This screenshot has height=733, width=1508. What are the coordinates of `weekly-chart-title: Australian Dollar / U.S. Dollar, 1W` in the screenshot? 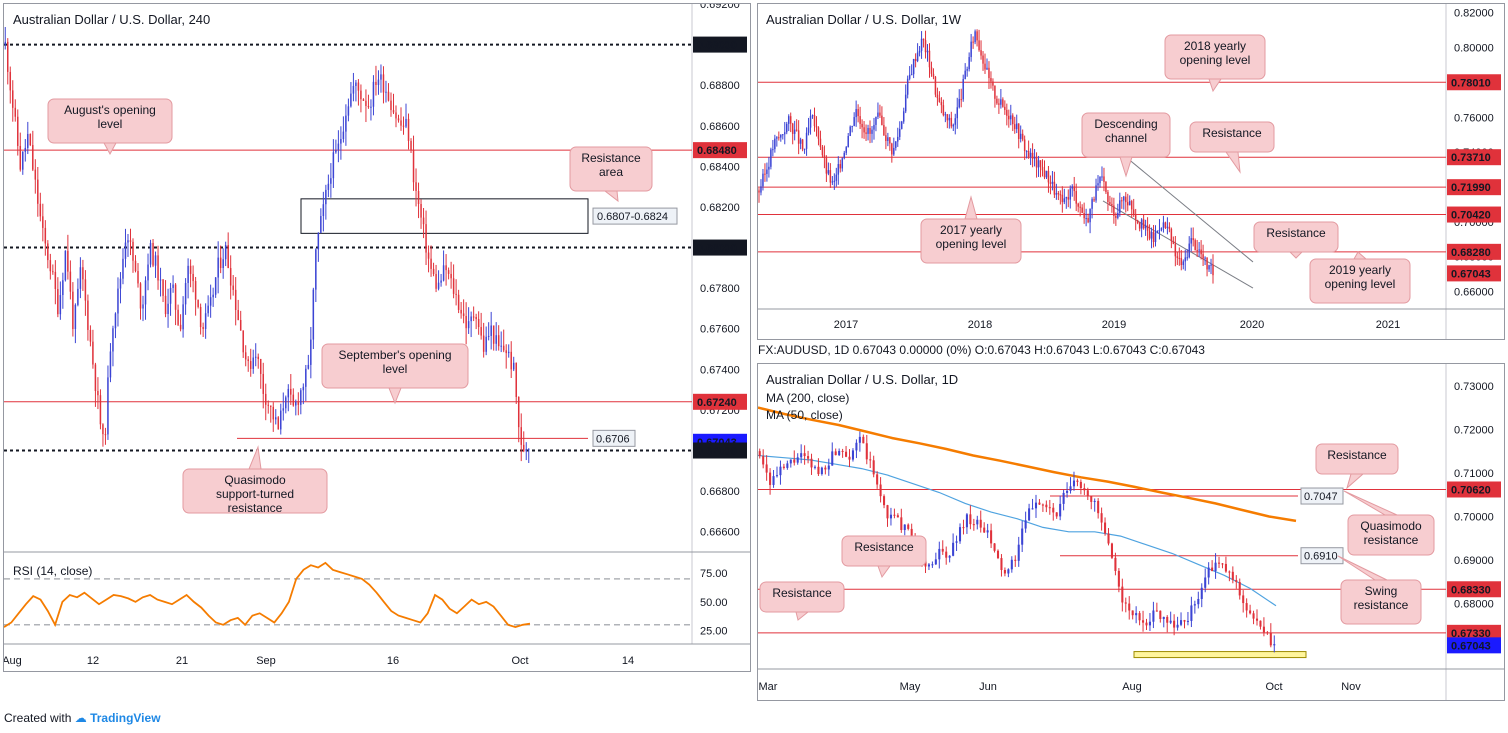 It's located at (864, 19).